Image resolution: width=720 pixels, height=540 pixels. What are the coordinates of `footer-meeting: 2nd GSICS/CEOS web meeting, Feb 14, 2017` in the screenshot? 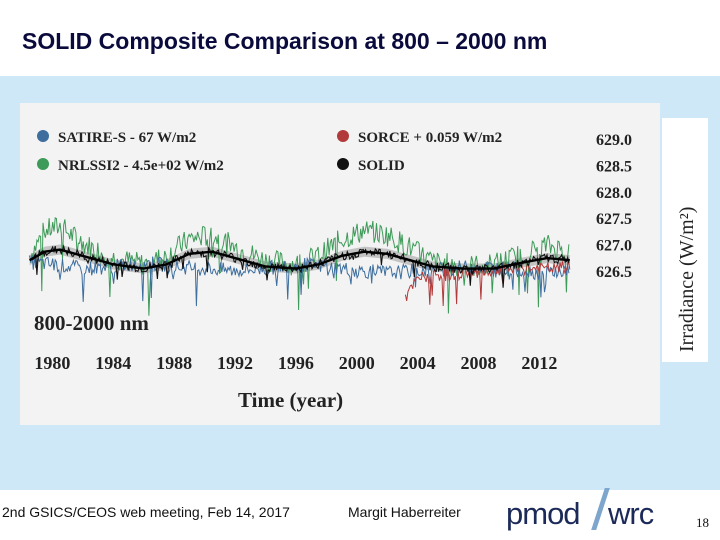 It's located at (146, 512).